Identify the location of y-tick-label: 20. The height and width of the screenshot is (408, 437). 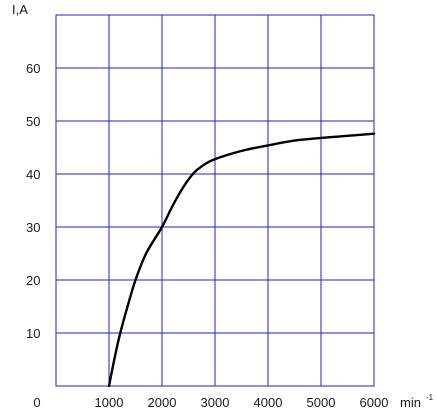
(33, 280).